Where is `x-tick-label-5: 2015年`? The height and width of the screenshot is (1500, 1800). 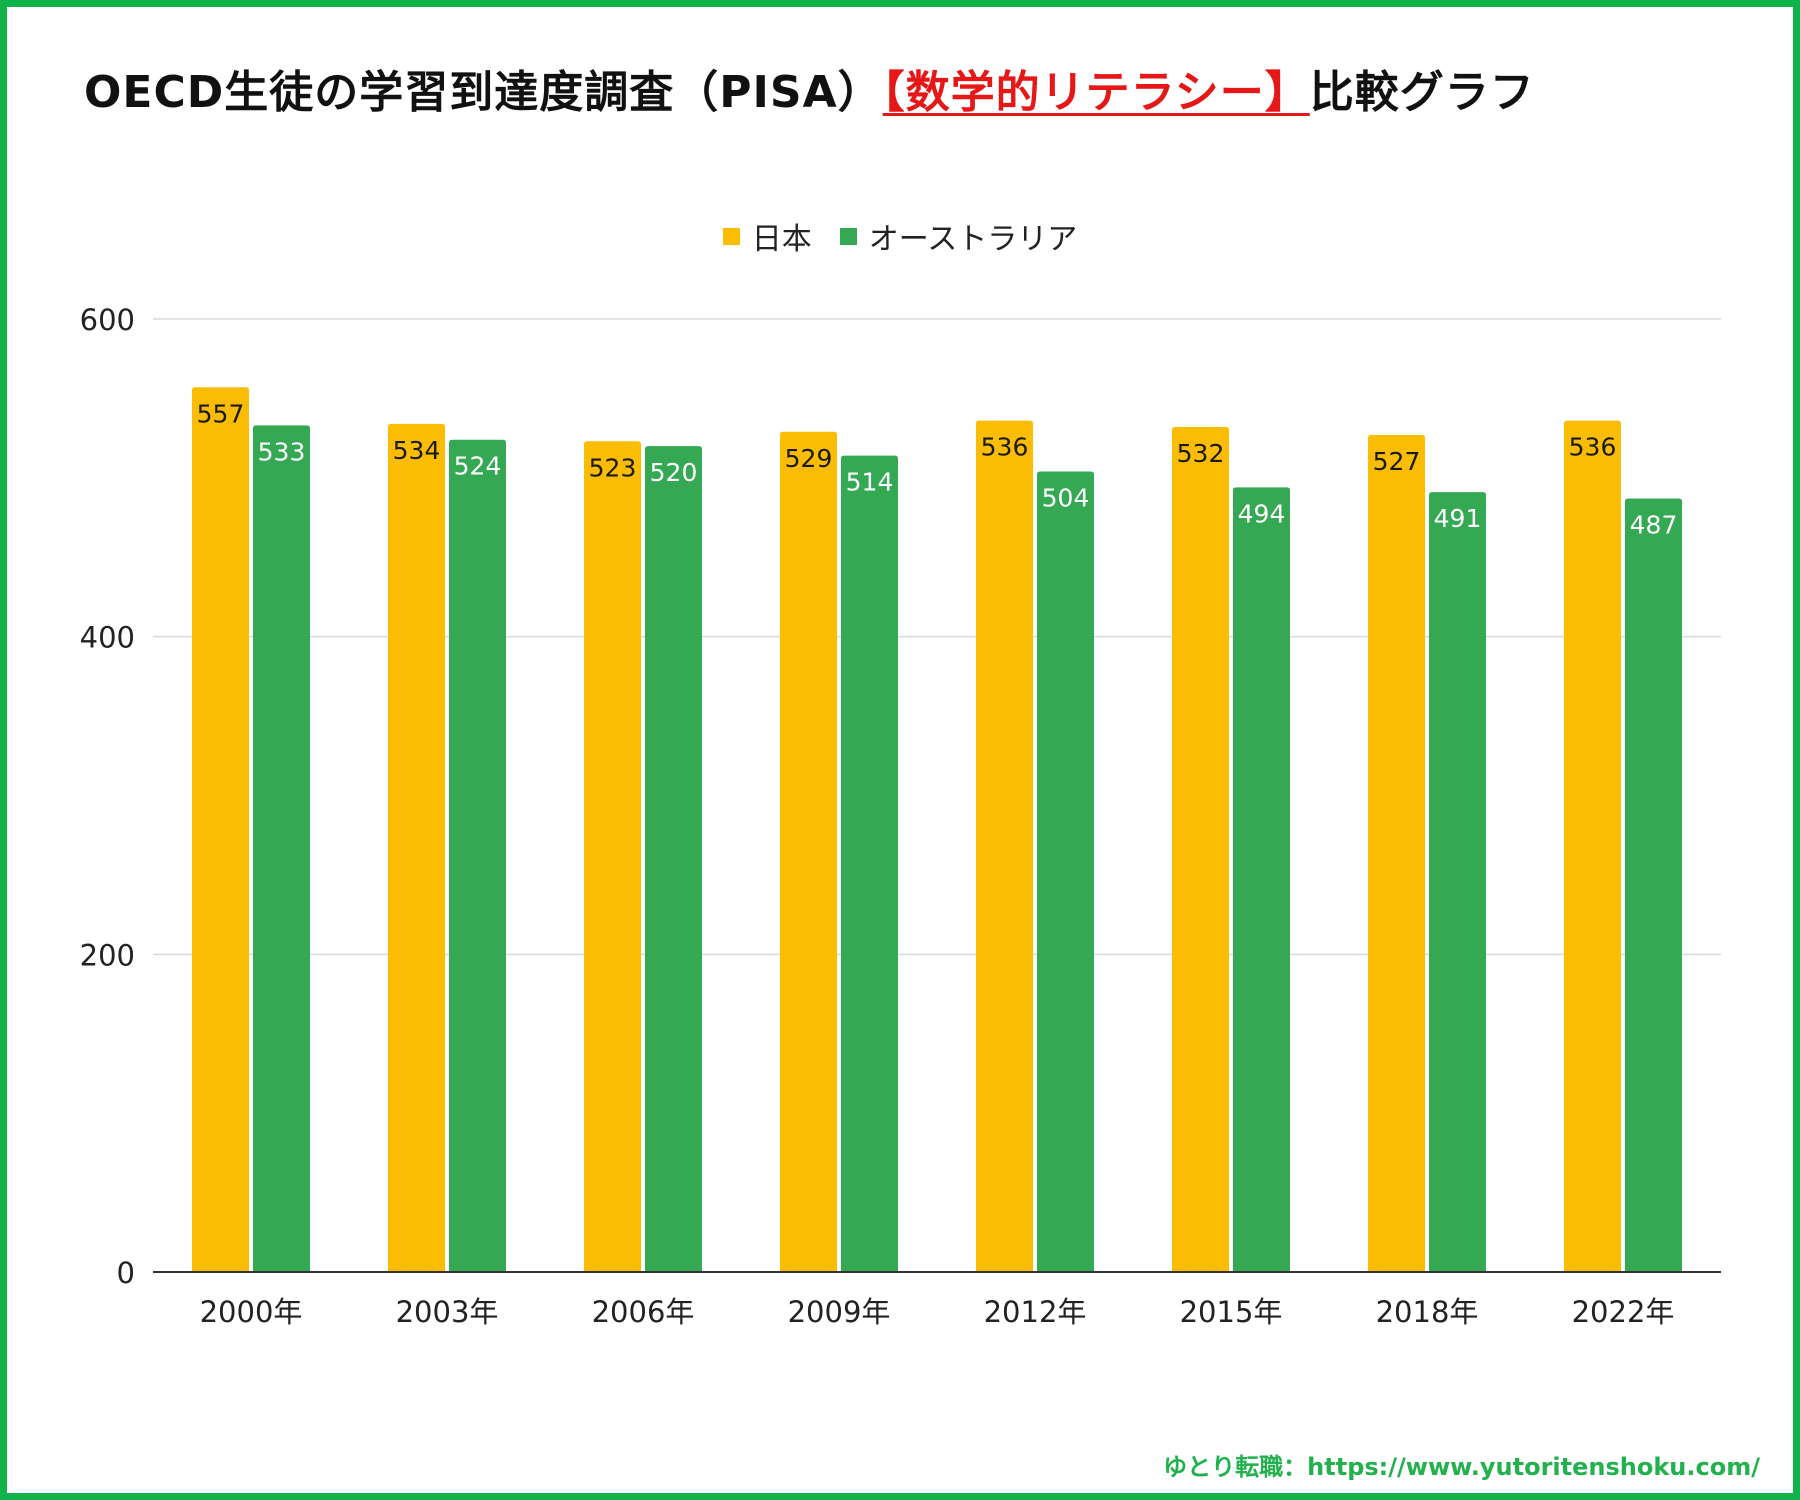
x-tick-label-5: 2015年 is located at coordinates (1231, 1312).